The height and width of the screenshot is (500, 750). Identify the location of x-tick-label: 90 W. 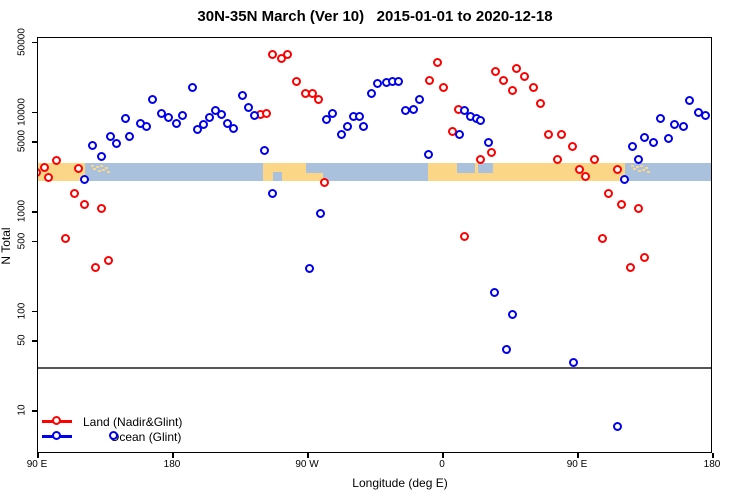
(307, 464).